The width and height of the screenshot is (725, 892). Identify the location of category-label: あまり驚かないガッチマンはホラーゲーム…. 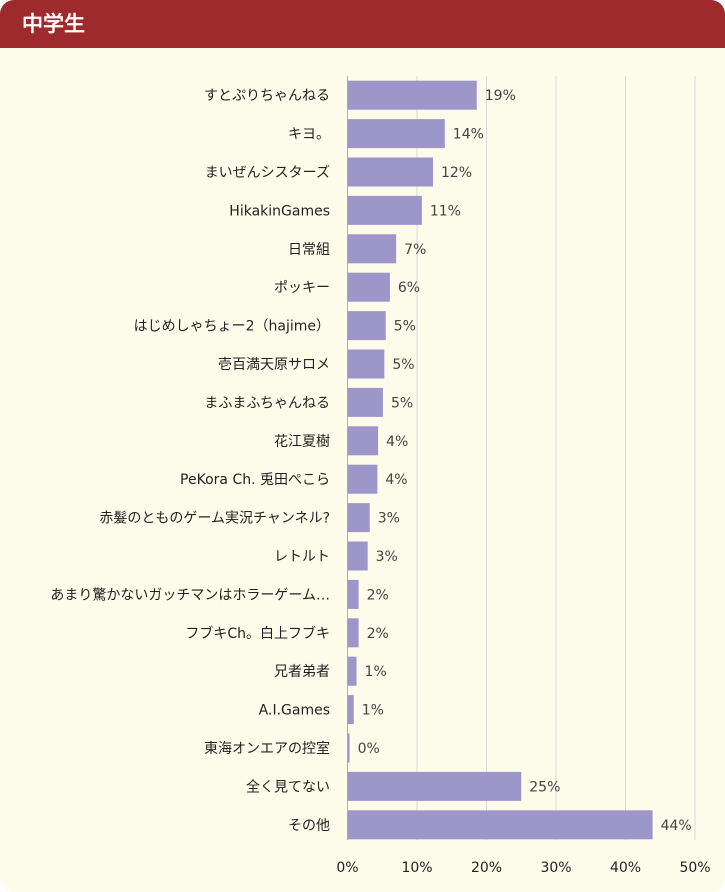
(190, 594).